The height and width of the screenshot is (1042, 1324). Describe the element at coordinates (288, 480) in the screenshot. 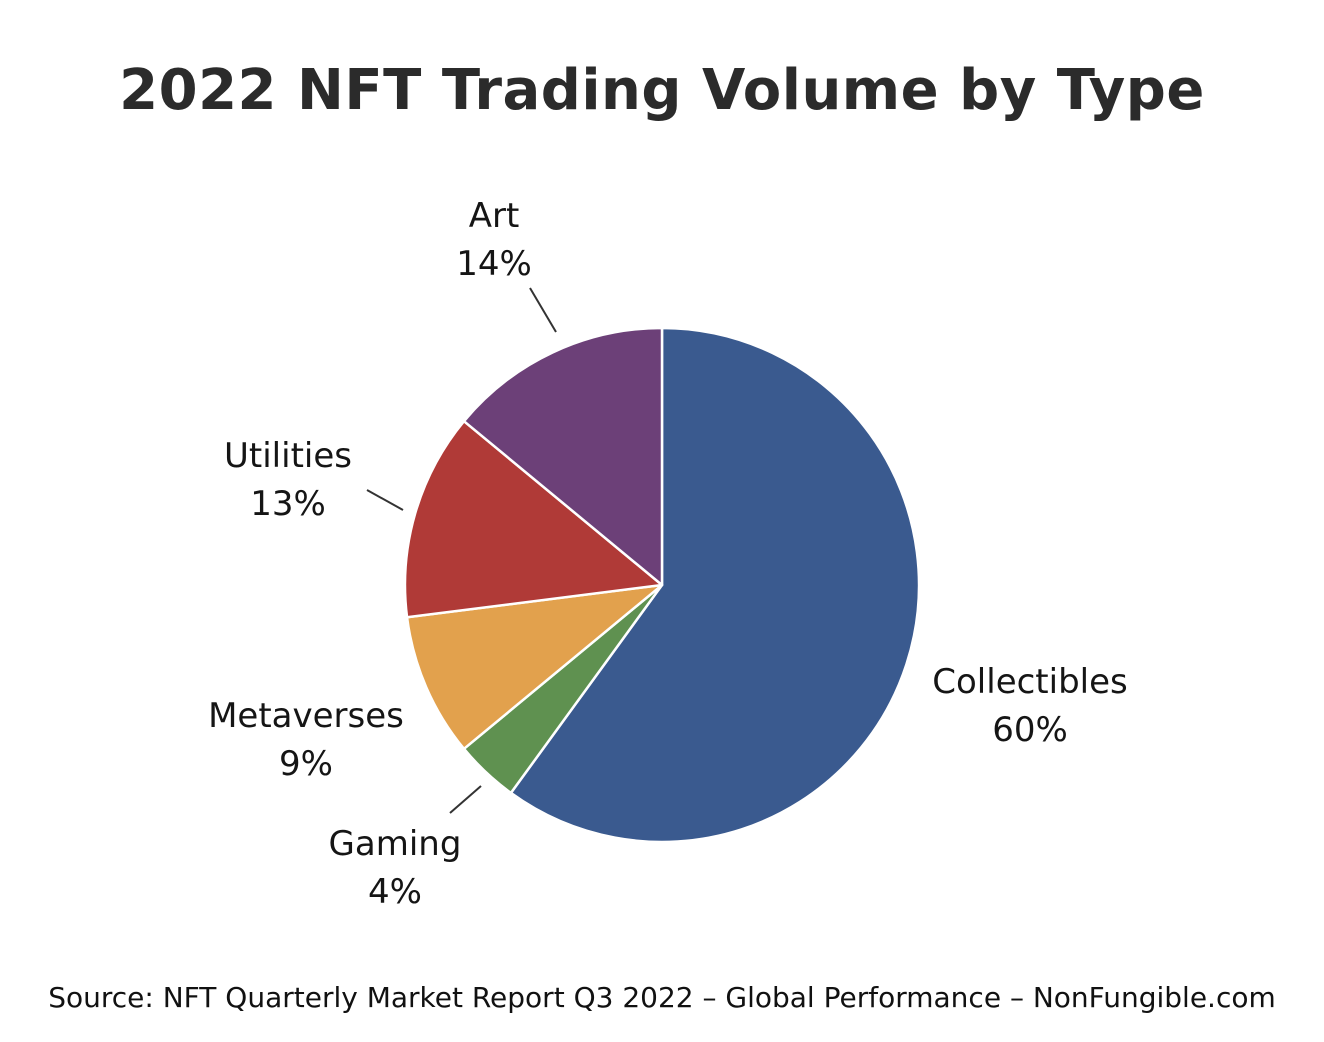

I see `label-utilities: Utilities 13%` at that location.